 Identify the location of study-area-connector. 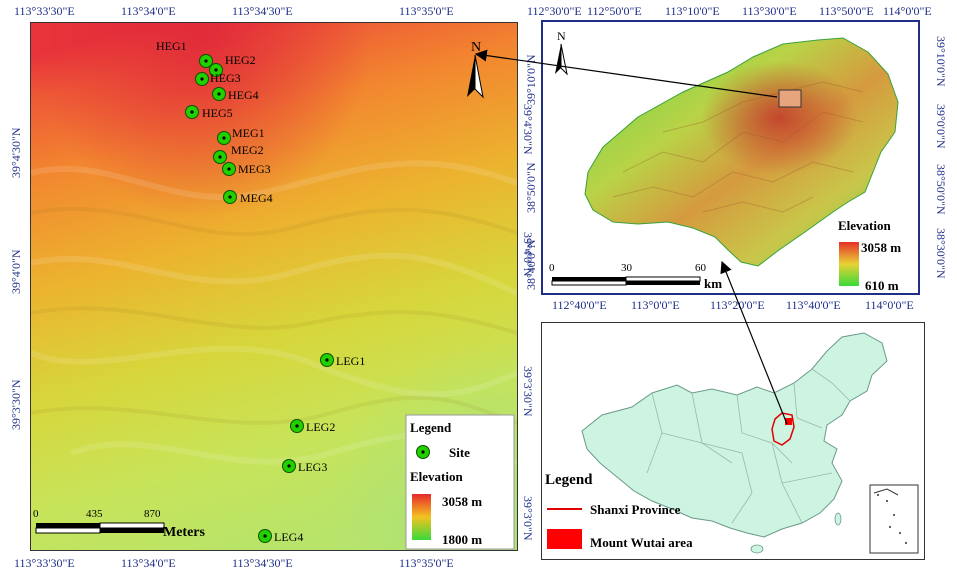
(626, 73).